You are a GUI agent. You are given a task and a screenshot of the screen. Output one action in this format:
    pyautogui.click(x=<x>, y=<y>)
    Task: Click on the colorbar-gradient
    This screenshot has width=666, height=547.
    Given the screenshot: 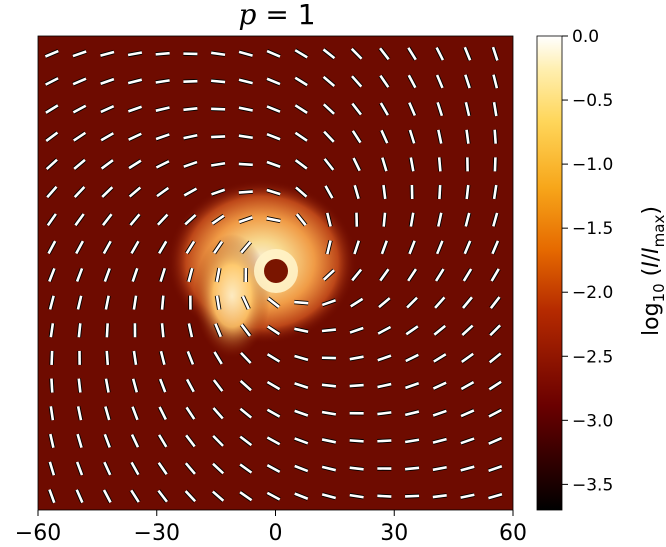 What is the action you would take?
    pyautogui.click(x=549, y=273)
    